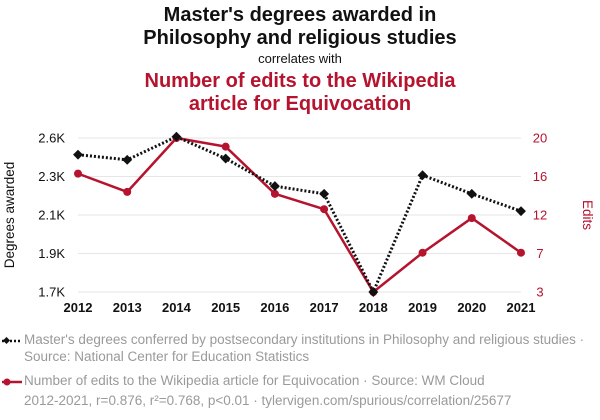 The height and width of the screenshot is (420, 600). I want to click on chart-title2-line2: article for Equivocation, so click(300, 104).